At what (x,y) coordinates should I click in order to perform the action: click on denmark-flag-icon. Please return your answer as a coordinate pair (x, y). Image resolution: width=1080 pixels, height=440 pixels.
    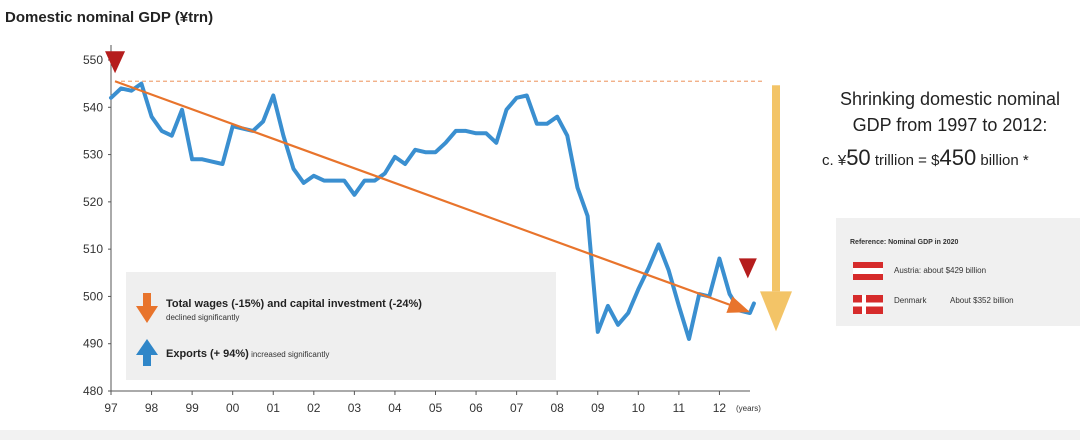
    Looking at the image, I should click on (868, 304).